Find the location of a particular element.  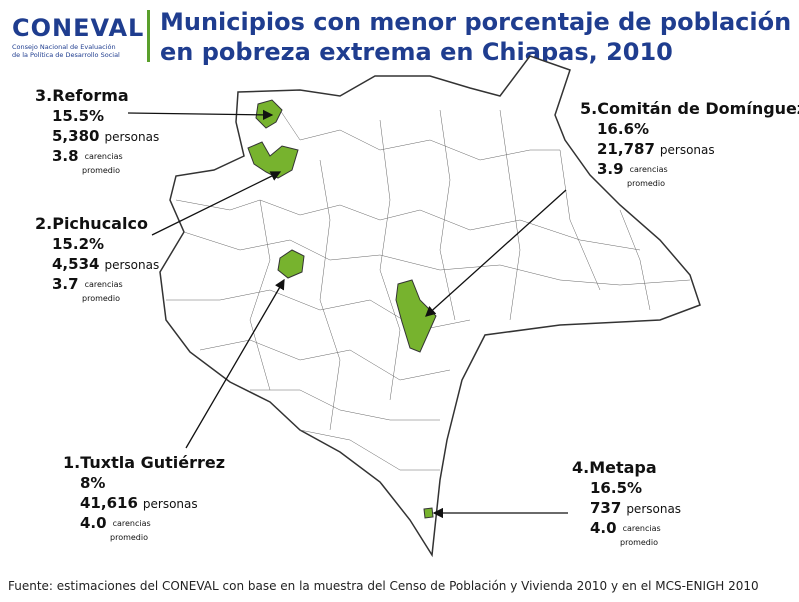

percent: 15.2% is located at coordinates (78, 244).